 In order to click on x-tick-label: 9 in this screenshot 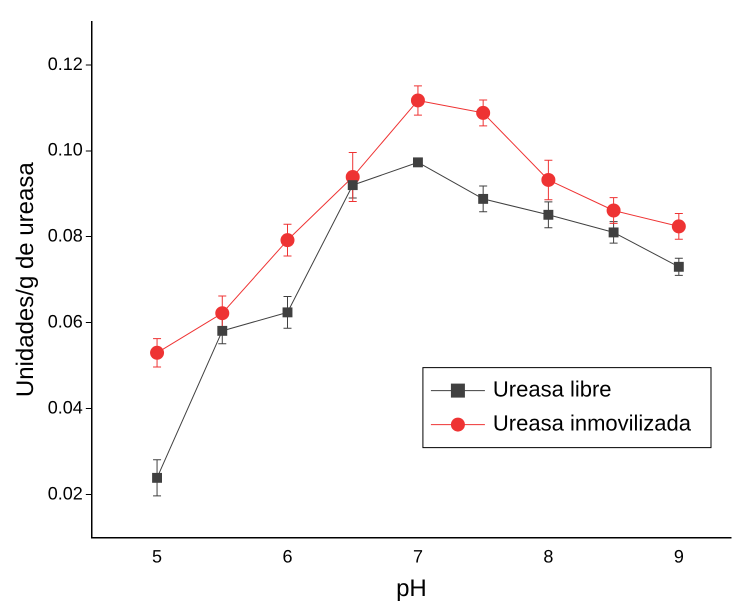, I will do `click(679, 556)`.